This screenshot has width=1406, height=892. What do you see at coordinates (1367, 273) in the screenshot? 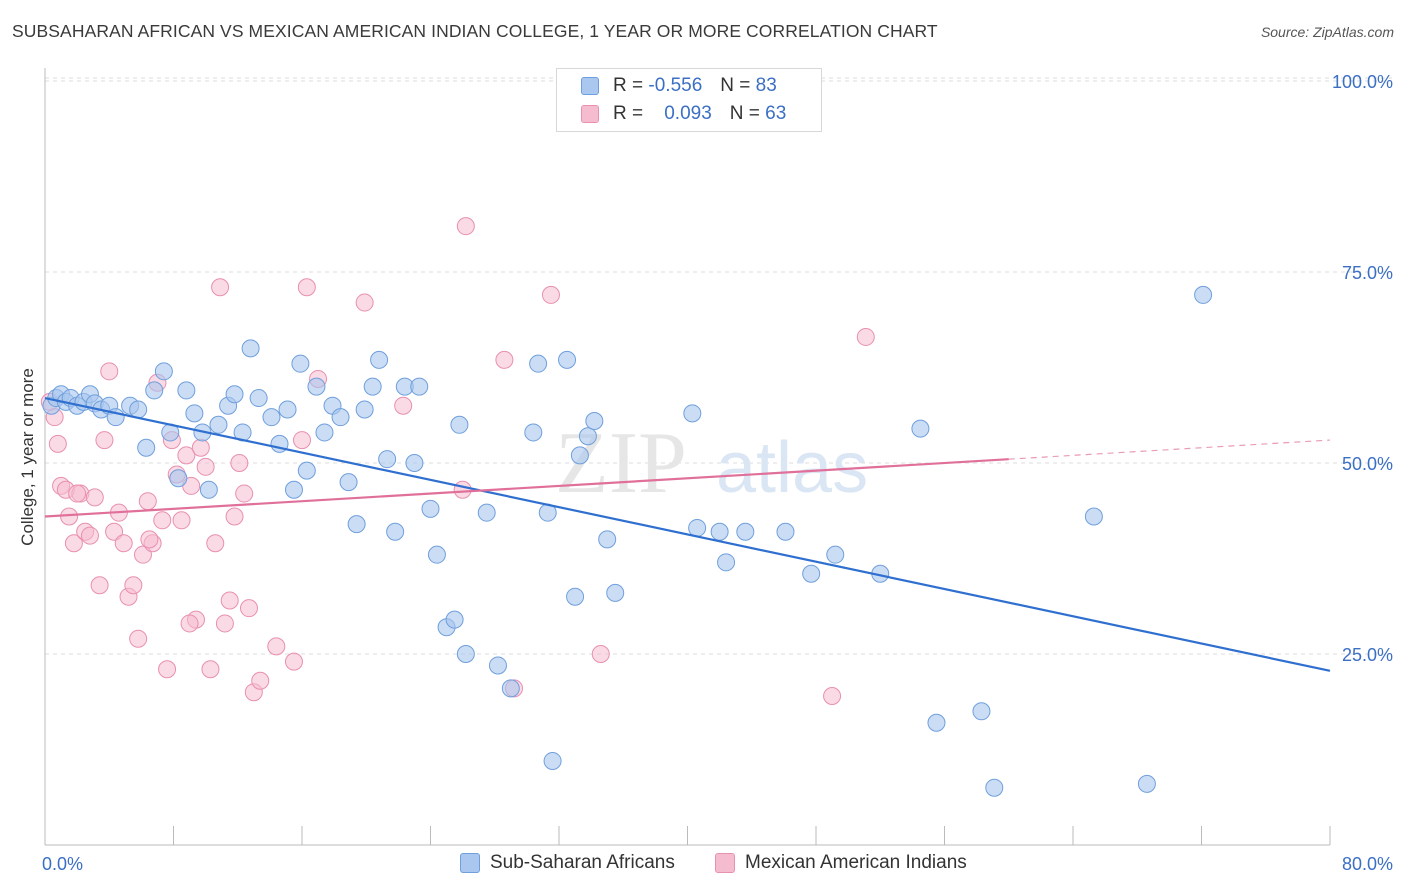
I see `y-tick-label: 75.0%` at bounding box center [1367, 273].